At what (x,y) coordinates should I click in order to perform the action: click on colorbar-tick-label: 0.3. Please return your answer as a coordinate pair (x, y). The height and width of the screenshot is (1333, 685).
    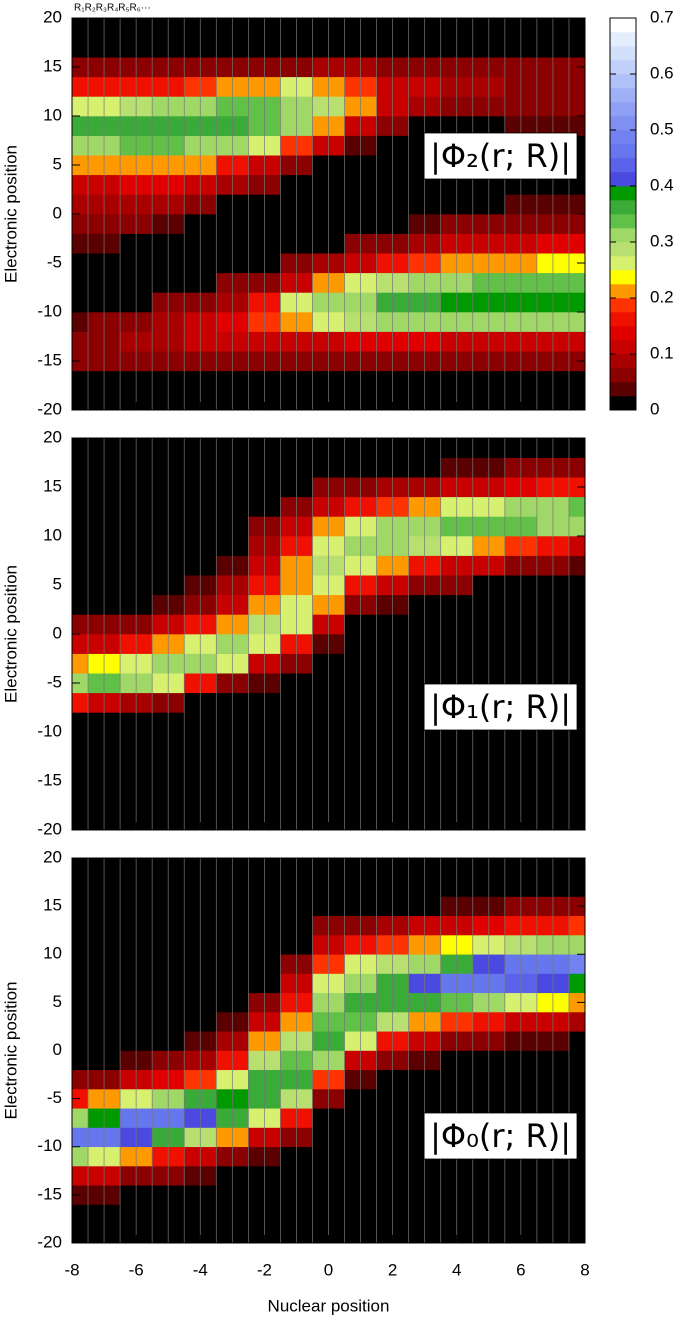
    Looking at the image, I should click on (662, 240).